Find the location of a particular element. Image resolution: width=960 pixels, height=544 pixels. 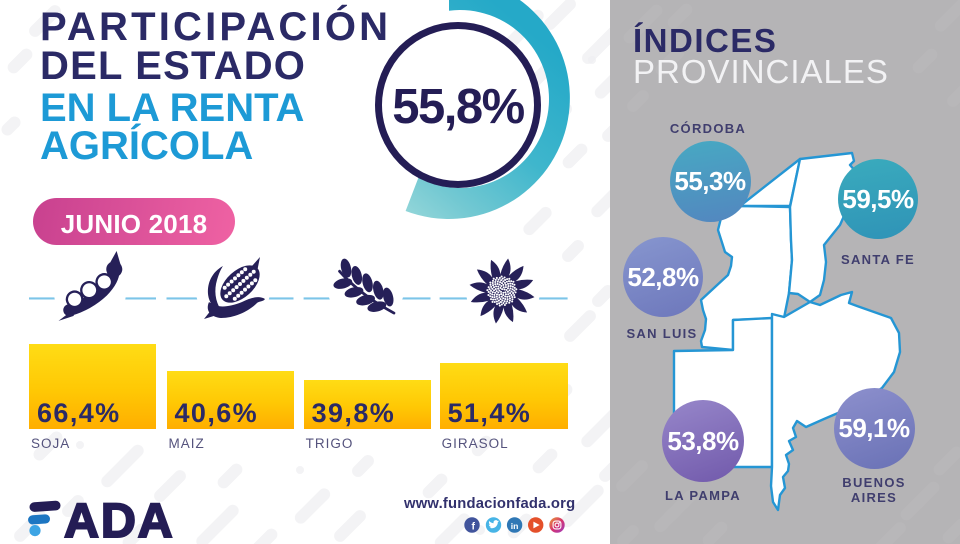

svg-text: ADA is located at coordinates (119, 519).